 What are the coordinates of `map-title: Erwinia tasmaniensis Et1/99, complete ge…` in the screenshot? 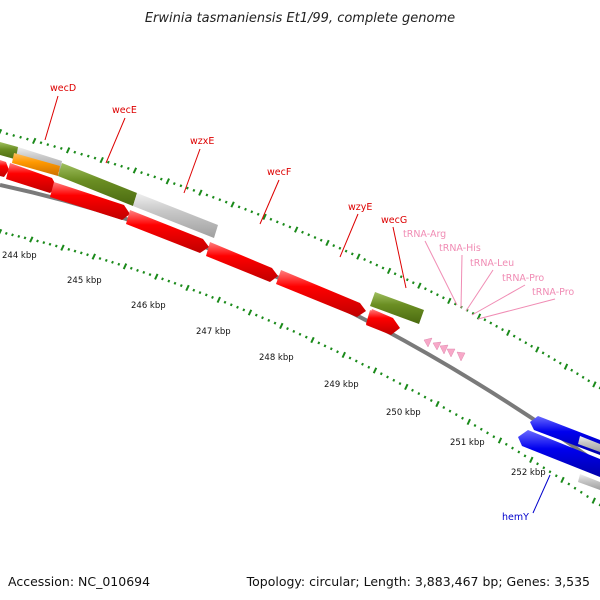 It's located at (300, 18).